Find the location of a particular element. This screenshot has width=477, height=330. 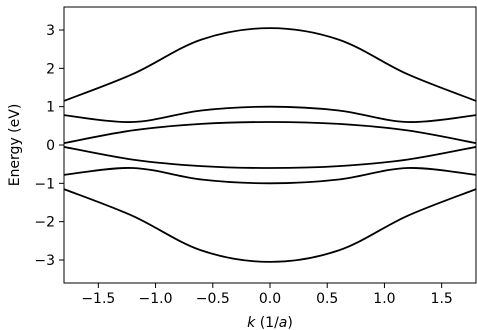

y-tick-label: −1 is located at coordinates (44, 184).